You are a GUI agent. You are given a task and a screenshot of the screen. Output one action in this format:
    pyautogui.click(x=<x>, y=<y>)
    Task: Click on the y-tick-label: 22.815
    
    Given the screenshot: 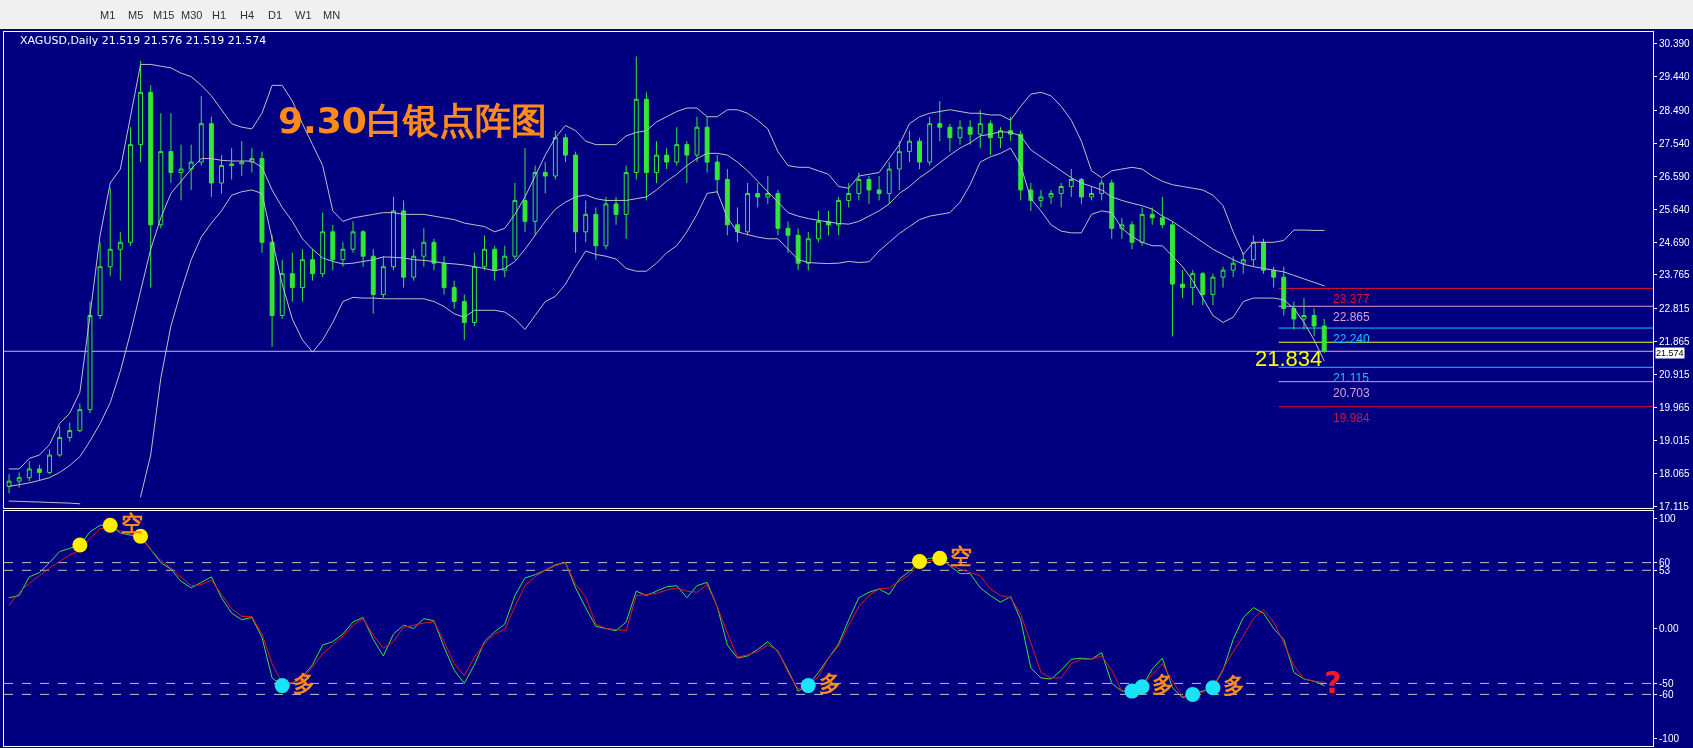 What is the action you would take?
    pyautogui.click(x=1675, y=308)
    